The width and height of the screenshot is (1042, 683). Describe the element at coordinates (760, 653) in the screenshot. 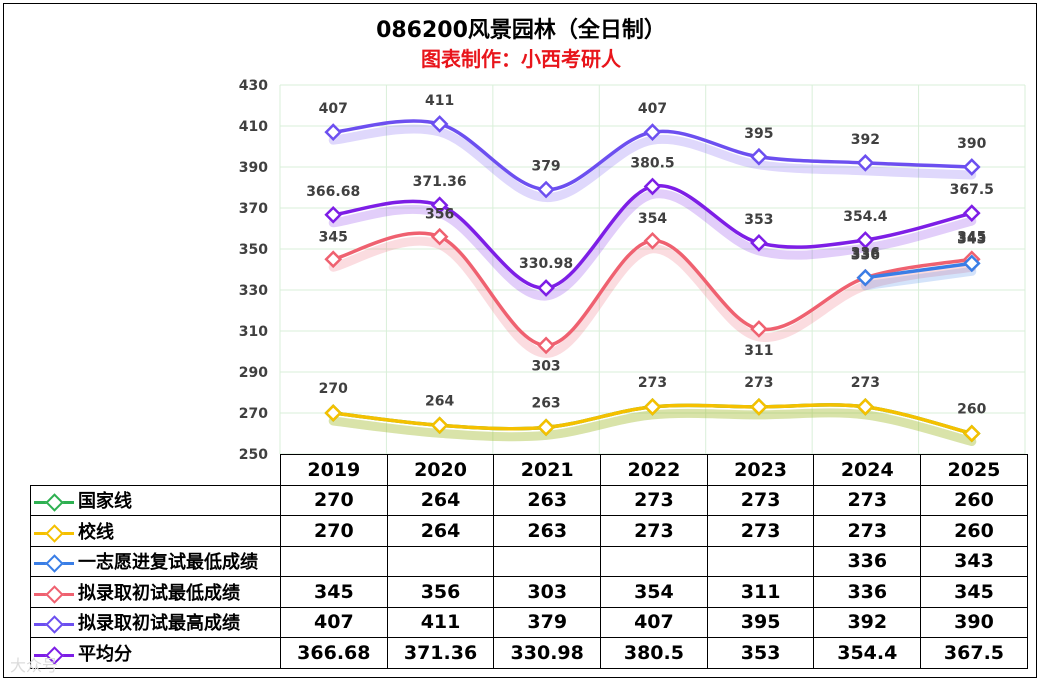

I see `table-cell: 353` at that location.